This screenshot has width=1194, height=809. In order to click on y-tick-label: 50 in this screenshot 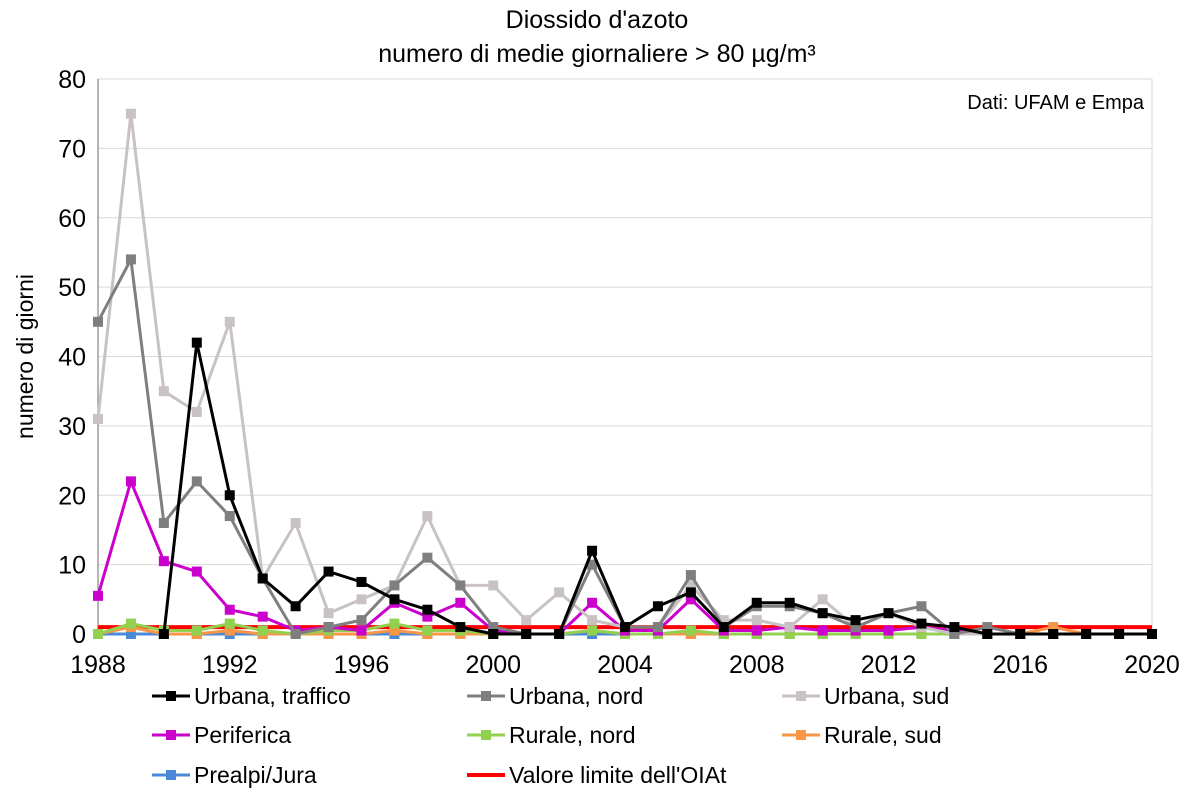, I will do `click(72, 288)`.